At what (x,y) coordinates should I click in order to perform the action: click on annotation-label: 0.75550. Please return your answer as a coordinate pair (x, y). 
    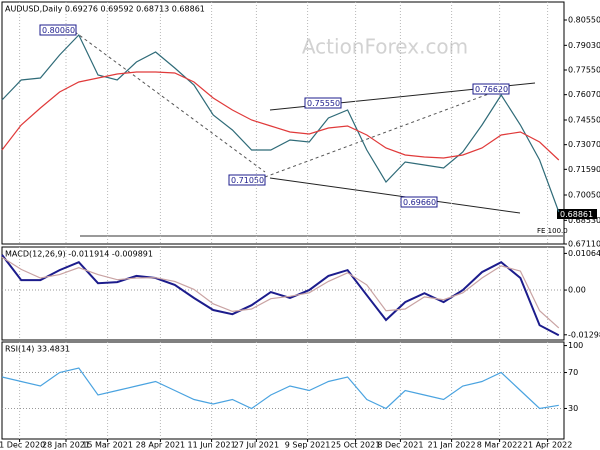
    Looking at the image, I should click on (323, 103).